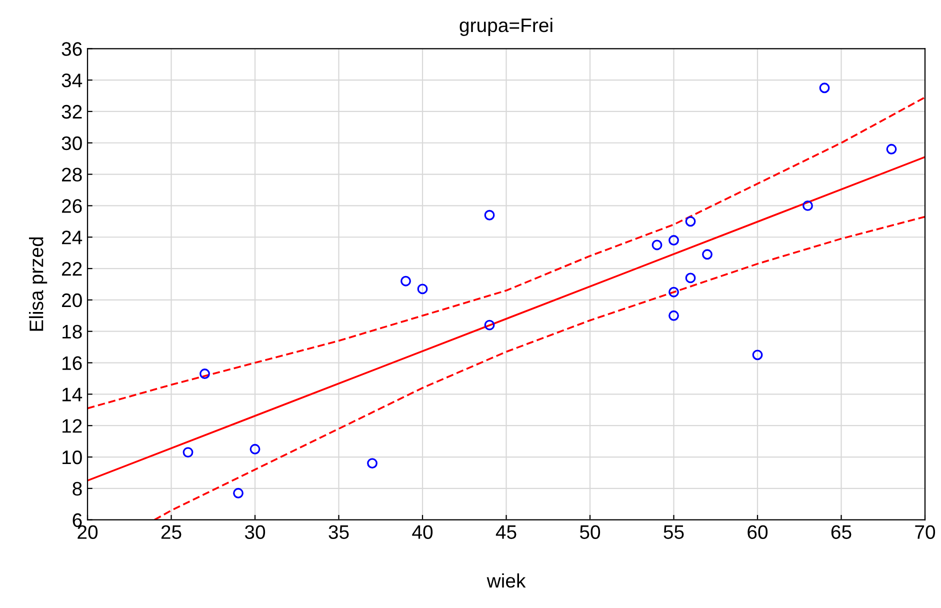 The height and width of the screenshot is (608, 941). What do you see at coordinates (72, 395) in the screenshot?
I see `y-tick-label: 14` at bounding box center [72, 395].